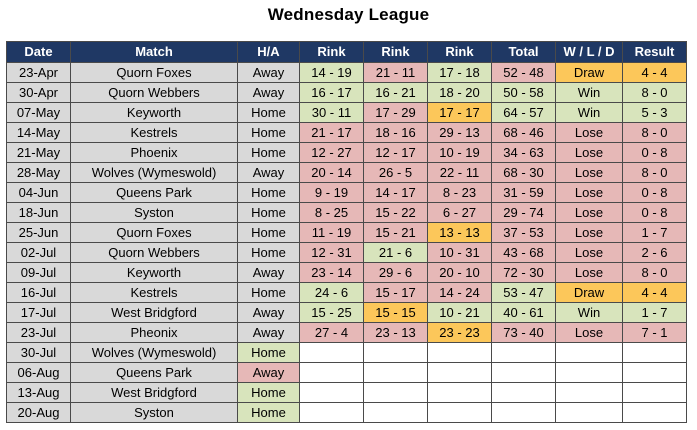 Image resolution: width=697 pixels, height=430 pixels. What do you see at coordinates (395, 312) in the screenshot?
I see `rink-2-cell: 15 - 15` at bounding box center [395, 312].